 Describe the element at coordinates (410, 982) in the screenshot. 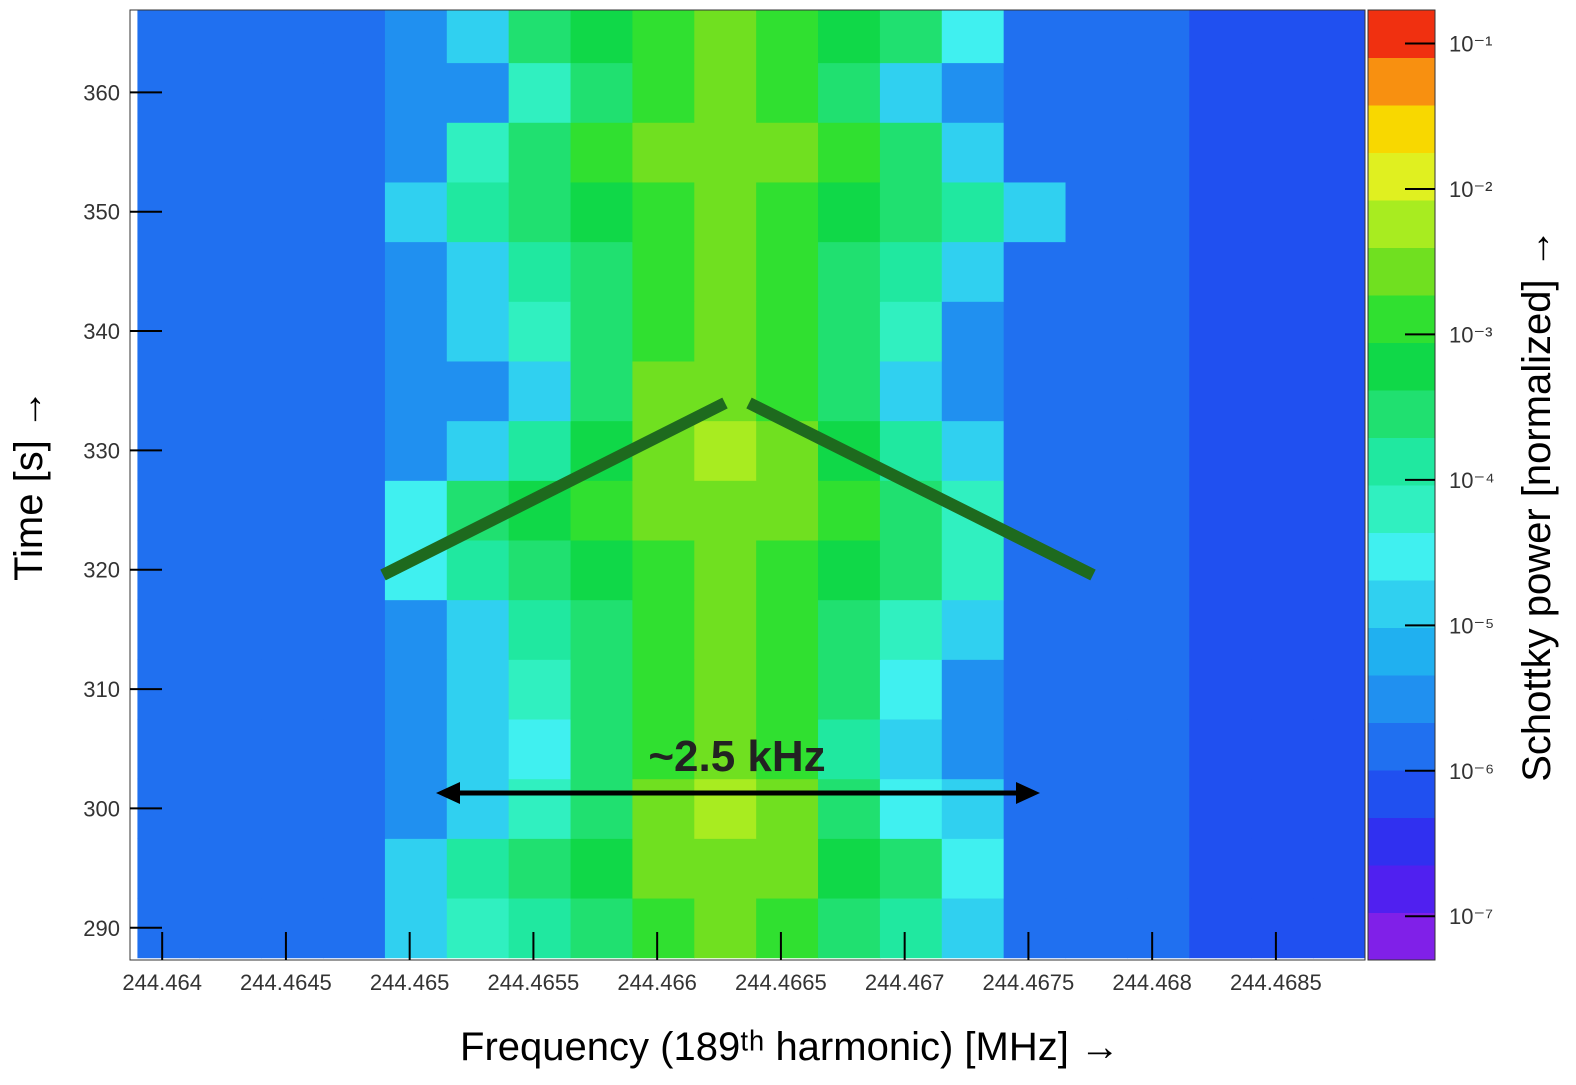

I see `x-tick-label: 244.465` at that location.